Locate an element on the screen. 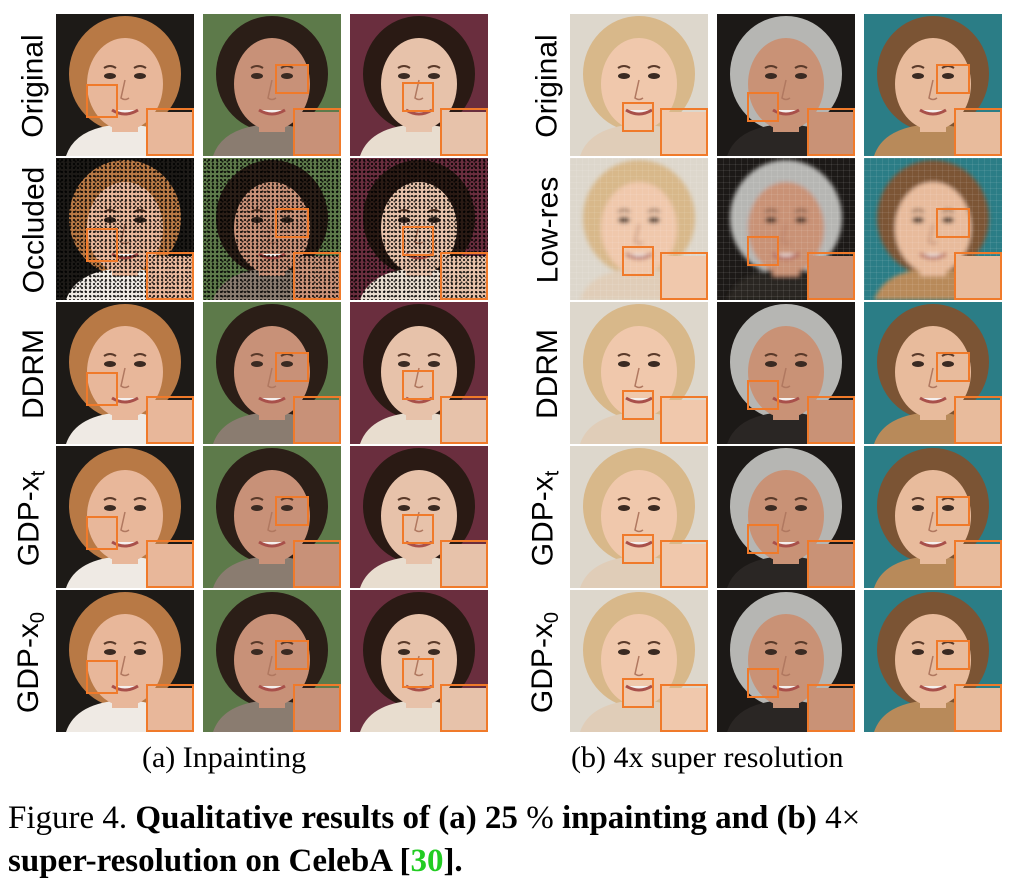 The width and height of the screenshot is (1028, 891). row-label-3: GDP-xt is located at coordinates (547, 518).